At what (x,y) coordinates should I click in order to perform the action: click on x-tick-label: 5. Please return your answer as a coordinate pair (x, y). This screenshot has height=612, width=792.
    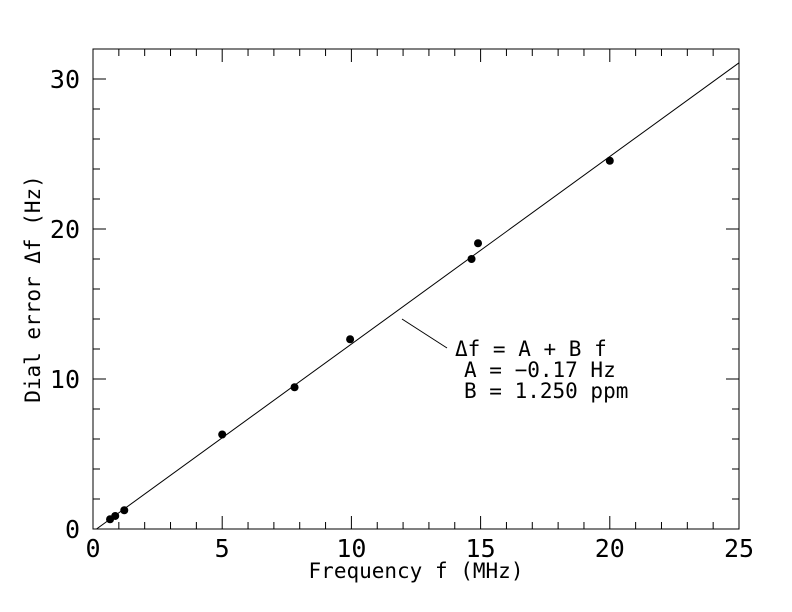
    Looking at the image, I should click on (222, 548).